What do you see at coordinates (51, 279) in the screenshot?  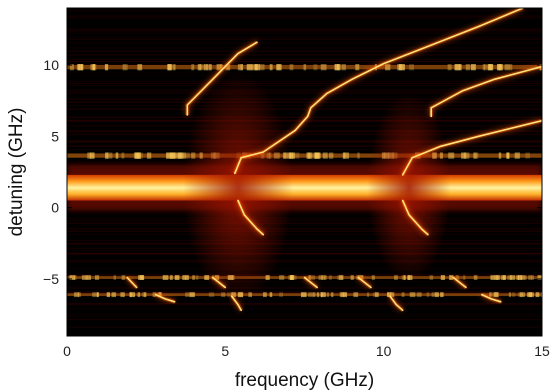 I see `y-tick-label: −5` at bounding box center [51, 279].